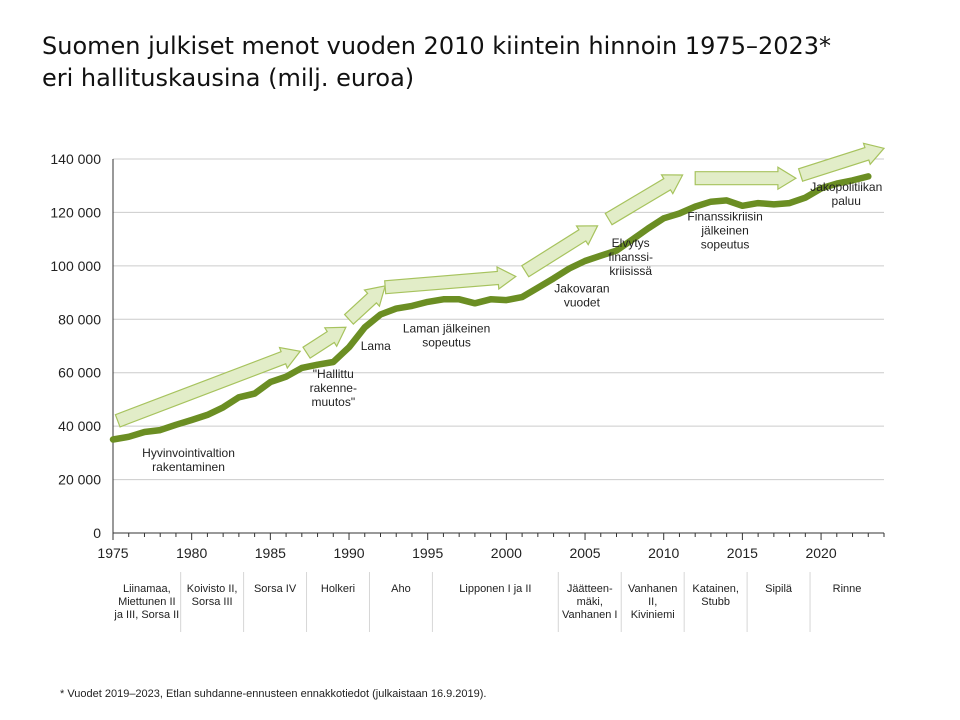 This screenshot has height=720, width=960. Describe the element at coordinates (715, 602) in the screenshot. I see `government-label-line: Stubb` at that location.